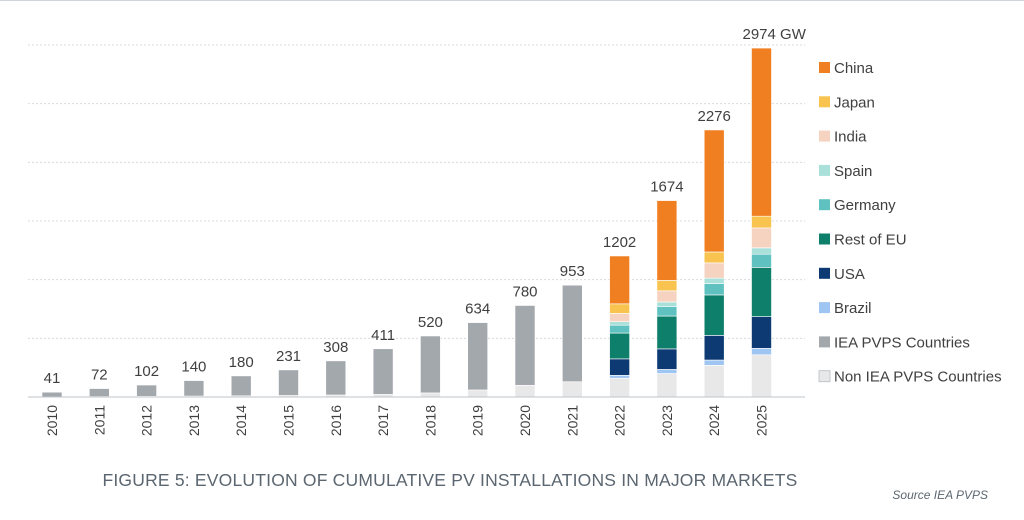  Describe the element at coordinates (478, 393) in the screenshot. I see `bar-segment-non-iea-pvps-countries-2019` at that location.